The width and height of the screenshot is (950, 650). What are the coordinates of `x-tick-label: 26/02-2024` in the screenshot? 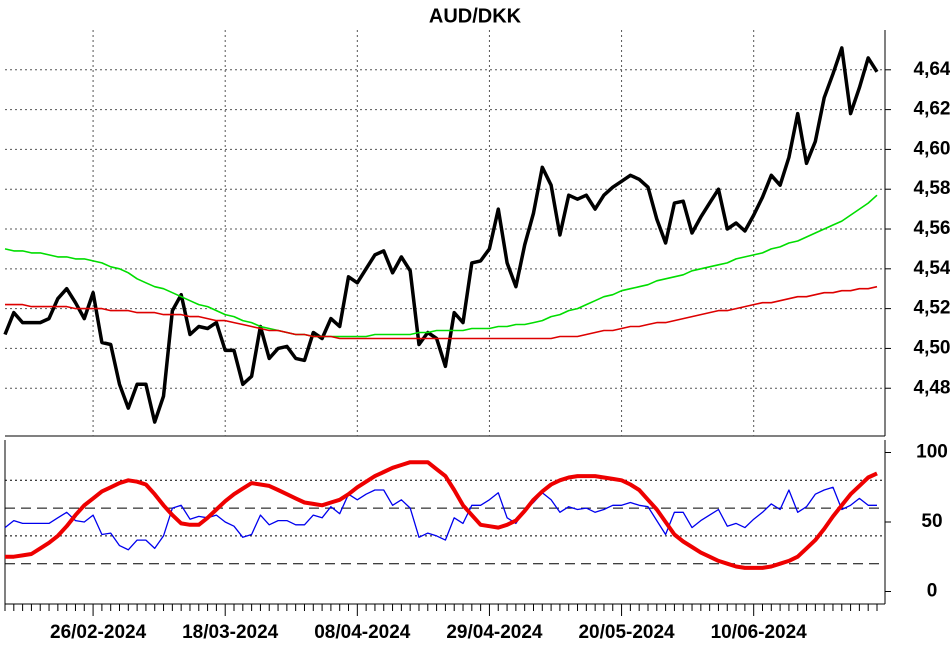 It's located at (98, 632).